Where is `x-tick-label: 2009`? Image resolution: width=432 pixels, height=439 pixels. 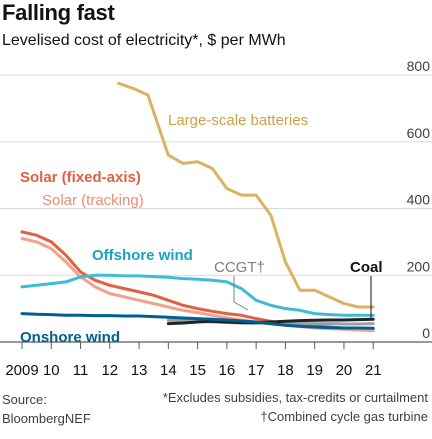 x-tick-label: 2009 is located at coordinates (21, 370).